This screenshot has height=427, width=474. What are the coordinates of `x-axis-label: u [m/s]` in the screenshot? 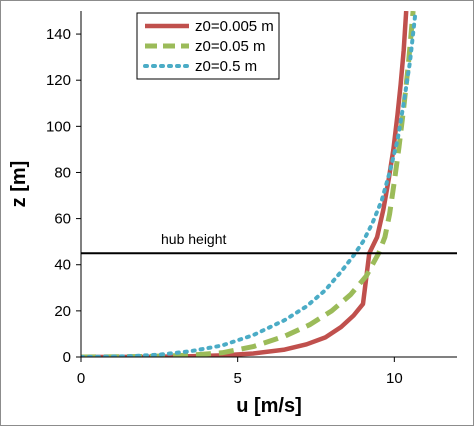 It's located at (269, 406).